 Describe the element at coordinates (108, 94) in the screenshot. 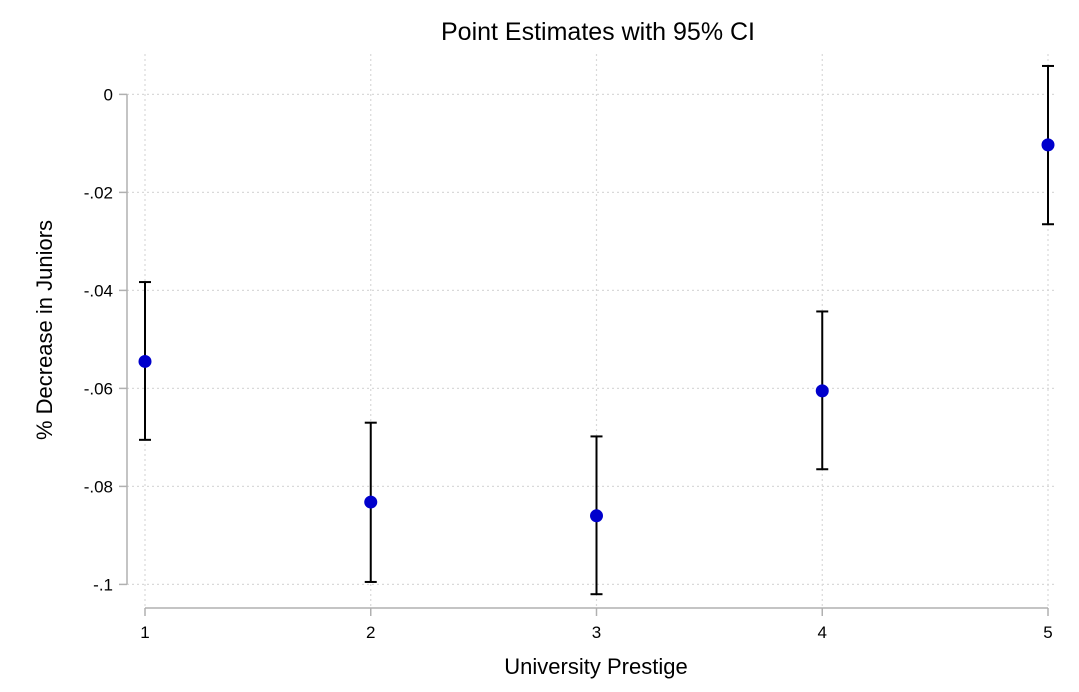

I see `y-tick-label: 0` at that location.